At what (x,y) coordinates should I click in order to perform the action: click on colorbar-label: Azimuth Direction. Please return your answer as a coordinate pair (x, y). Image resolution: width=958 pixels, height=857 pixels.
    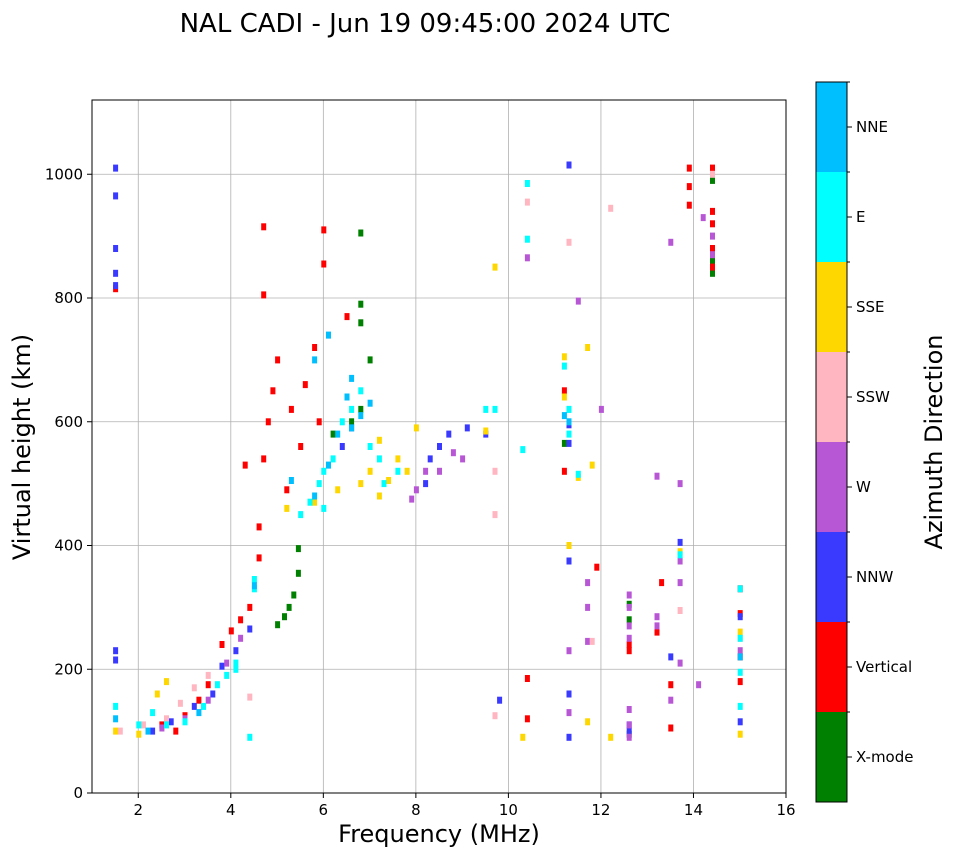
    Looking at the image, I should click on (934, 442).